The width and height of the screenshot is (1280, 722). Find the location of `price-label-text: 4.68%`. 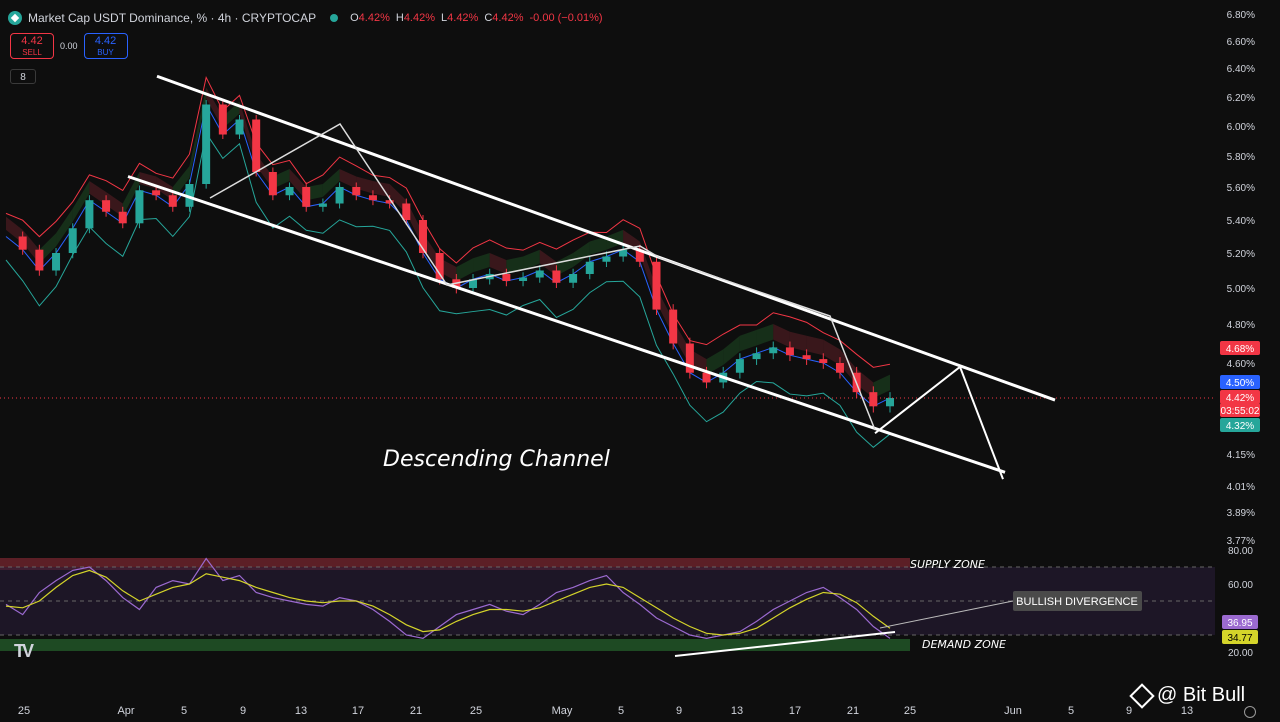

price-label-text: 4.68% is located at coordinates (1240, 349).